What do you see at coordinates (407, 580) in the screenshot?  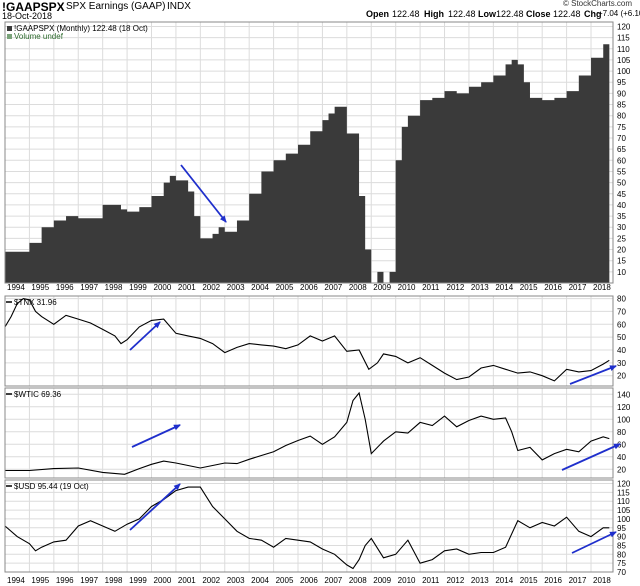 I see `x-tick-label: 2010` at bounding box center [407, 580].